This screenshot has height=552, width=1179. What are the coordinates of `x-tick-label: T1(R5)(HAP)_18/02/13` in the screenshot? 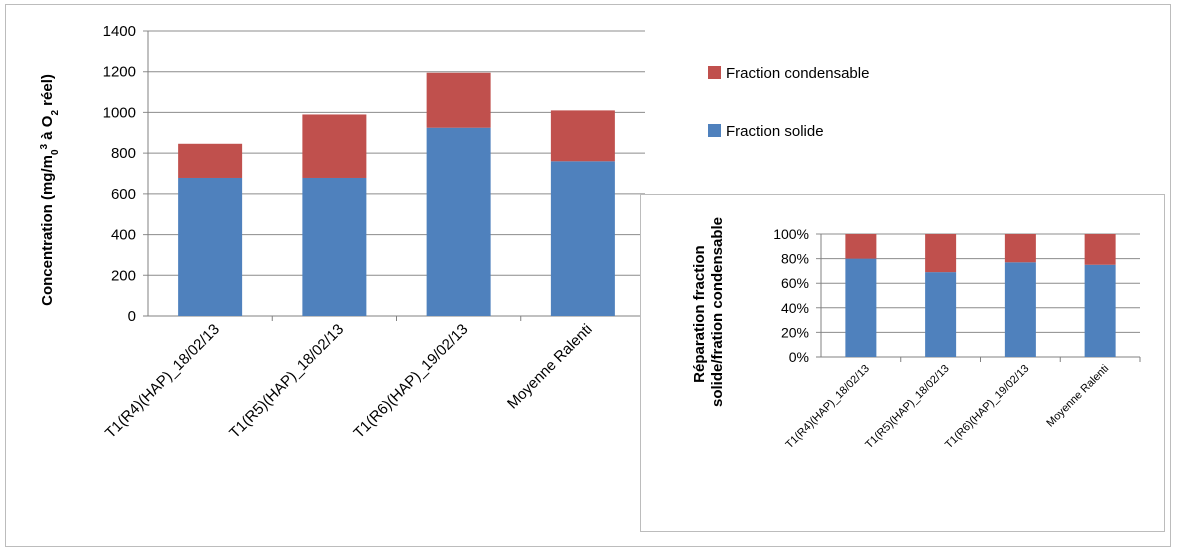 It's located at (907, 407).